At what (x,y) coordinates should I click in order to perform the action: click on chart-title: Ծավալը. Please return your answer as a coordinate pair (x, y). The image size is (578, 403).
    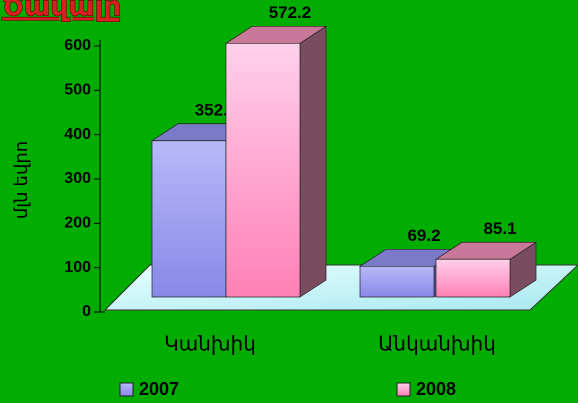
    Looking at the image, I should click on (61, 10).